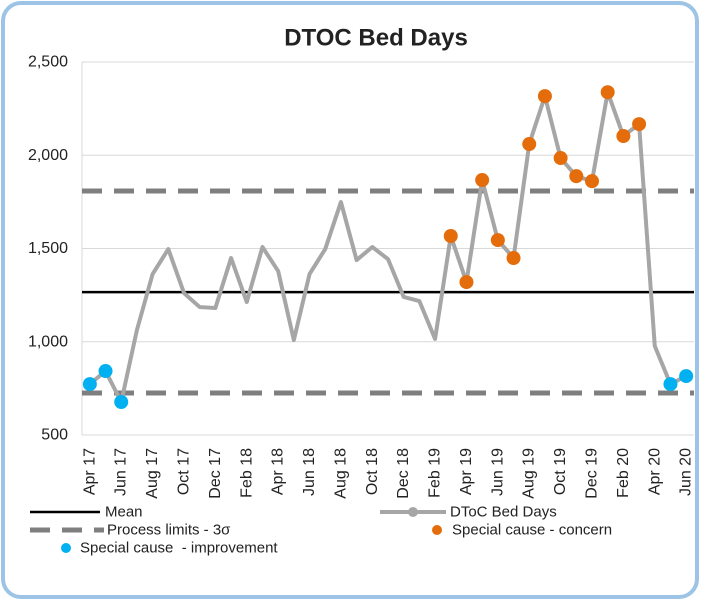 This screenshot has height=602, width=702. Describe the element at coordinates (152, 473) in the screenshot. I see `x-tick-label: Aug 17` at that location.